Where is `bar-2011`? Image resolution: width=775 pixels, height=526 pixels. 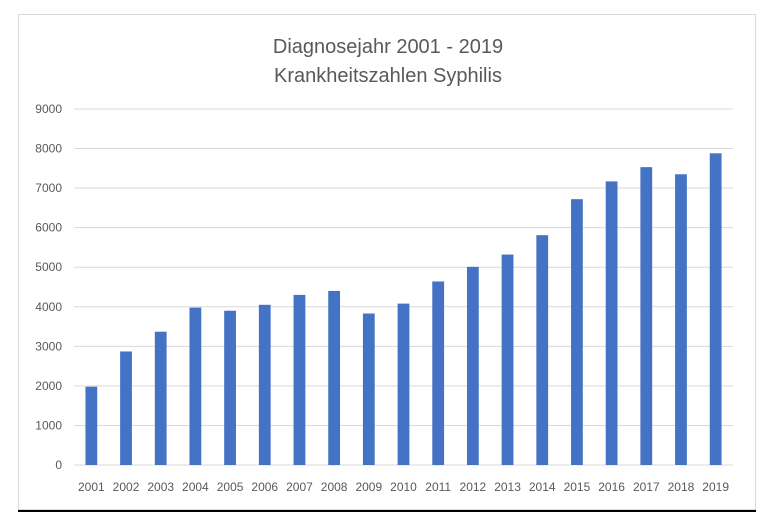 bar-2011 is located at coordinates (438, 373).